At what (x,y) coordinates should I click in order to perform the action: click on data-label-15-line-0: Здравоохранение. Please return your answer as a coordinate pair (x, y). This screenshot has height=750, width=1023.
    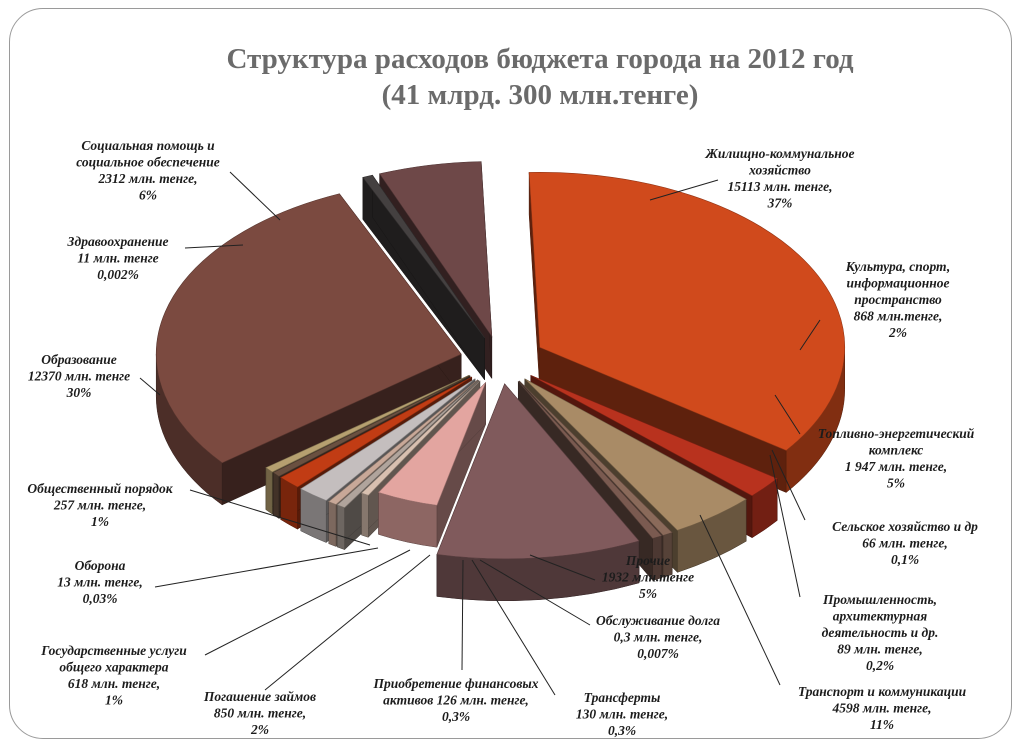
    Looking at the image, I should click on (117, 241).